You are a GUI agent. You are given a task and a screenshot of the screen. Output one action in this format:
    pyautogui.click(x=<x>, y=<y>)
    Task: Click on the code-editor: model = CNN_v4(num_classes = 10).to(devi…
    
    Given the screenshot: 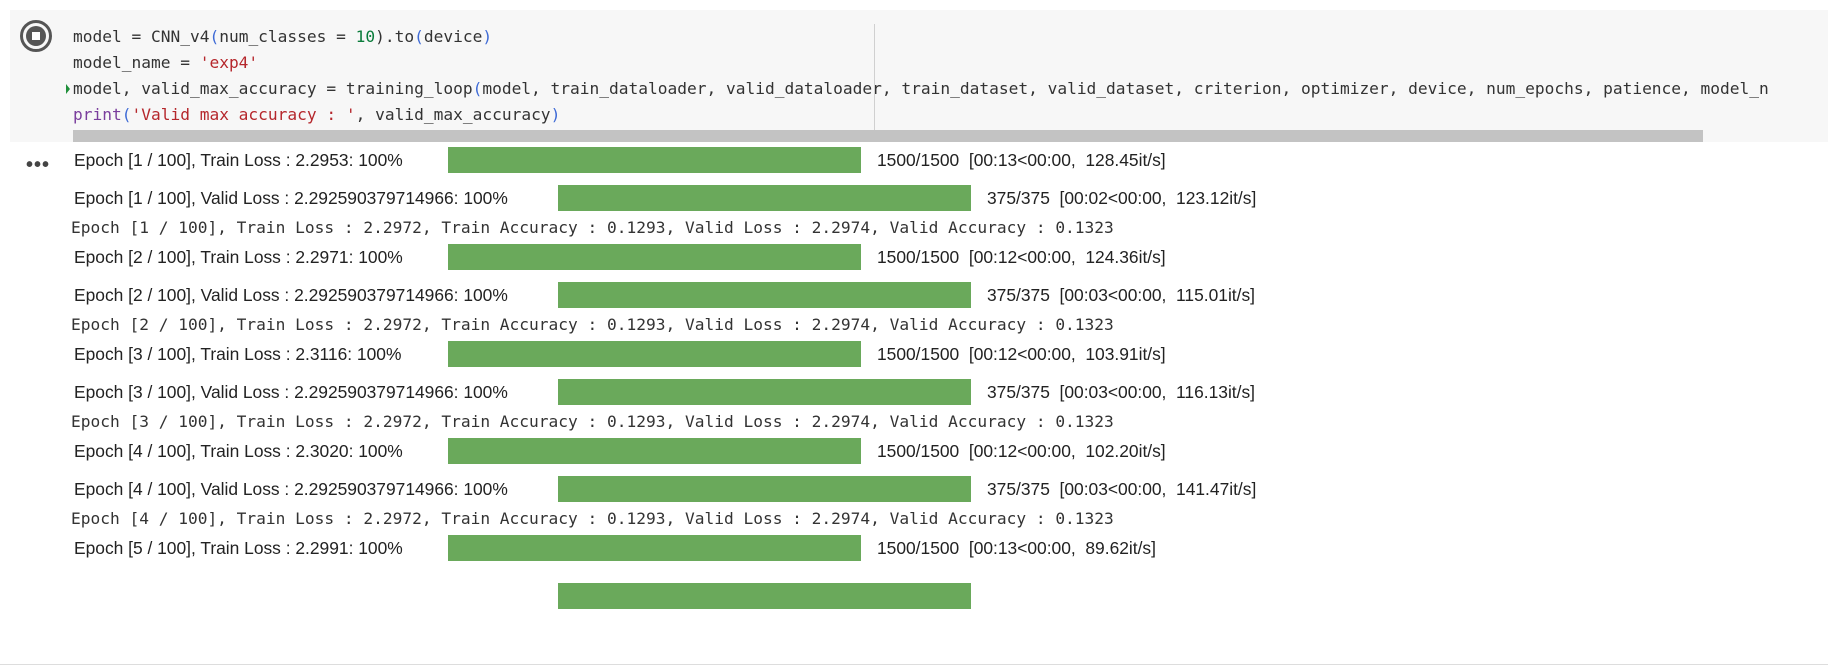 What is the action you would take?
    pyautogui.click(x=921, y=76)
    